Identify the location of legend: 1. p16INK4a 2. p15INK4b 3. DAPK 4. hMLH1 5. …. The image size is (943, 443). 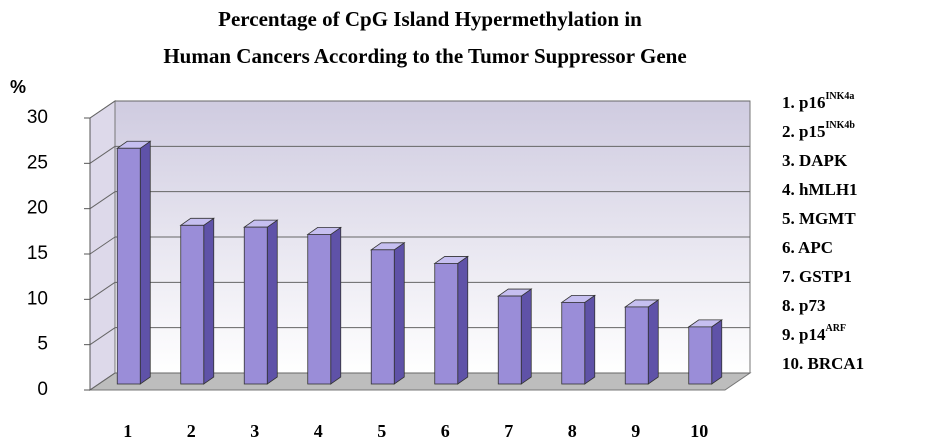
(823, 232).